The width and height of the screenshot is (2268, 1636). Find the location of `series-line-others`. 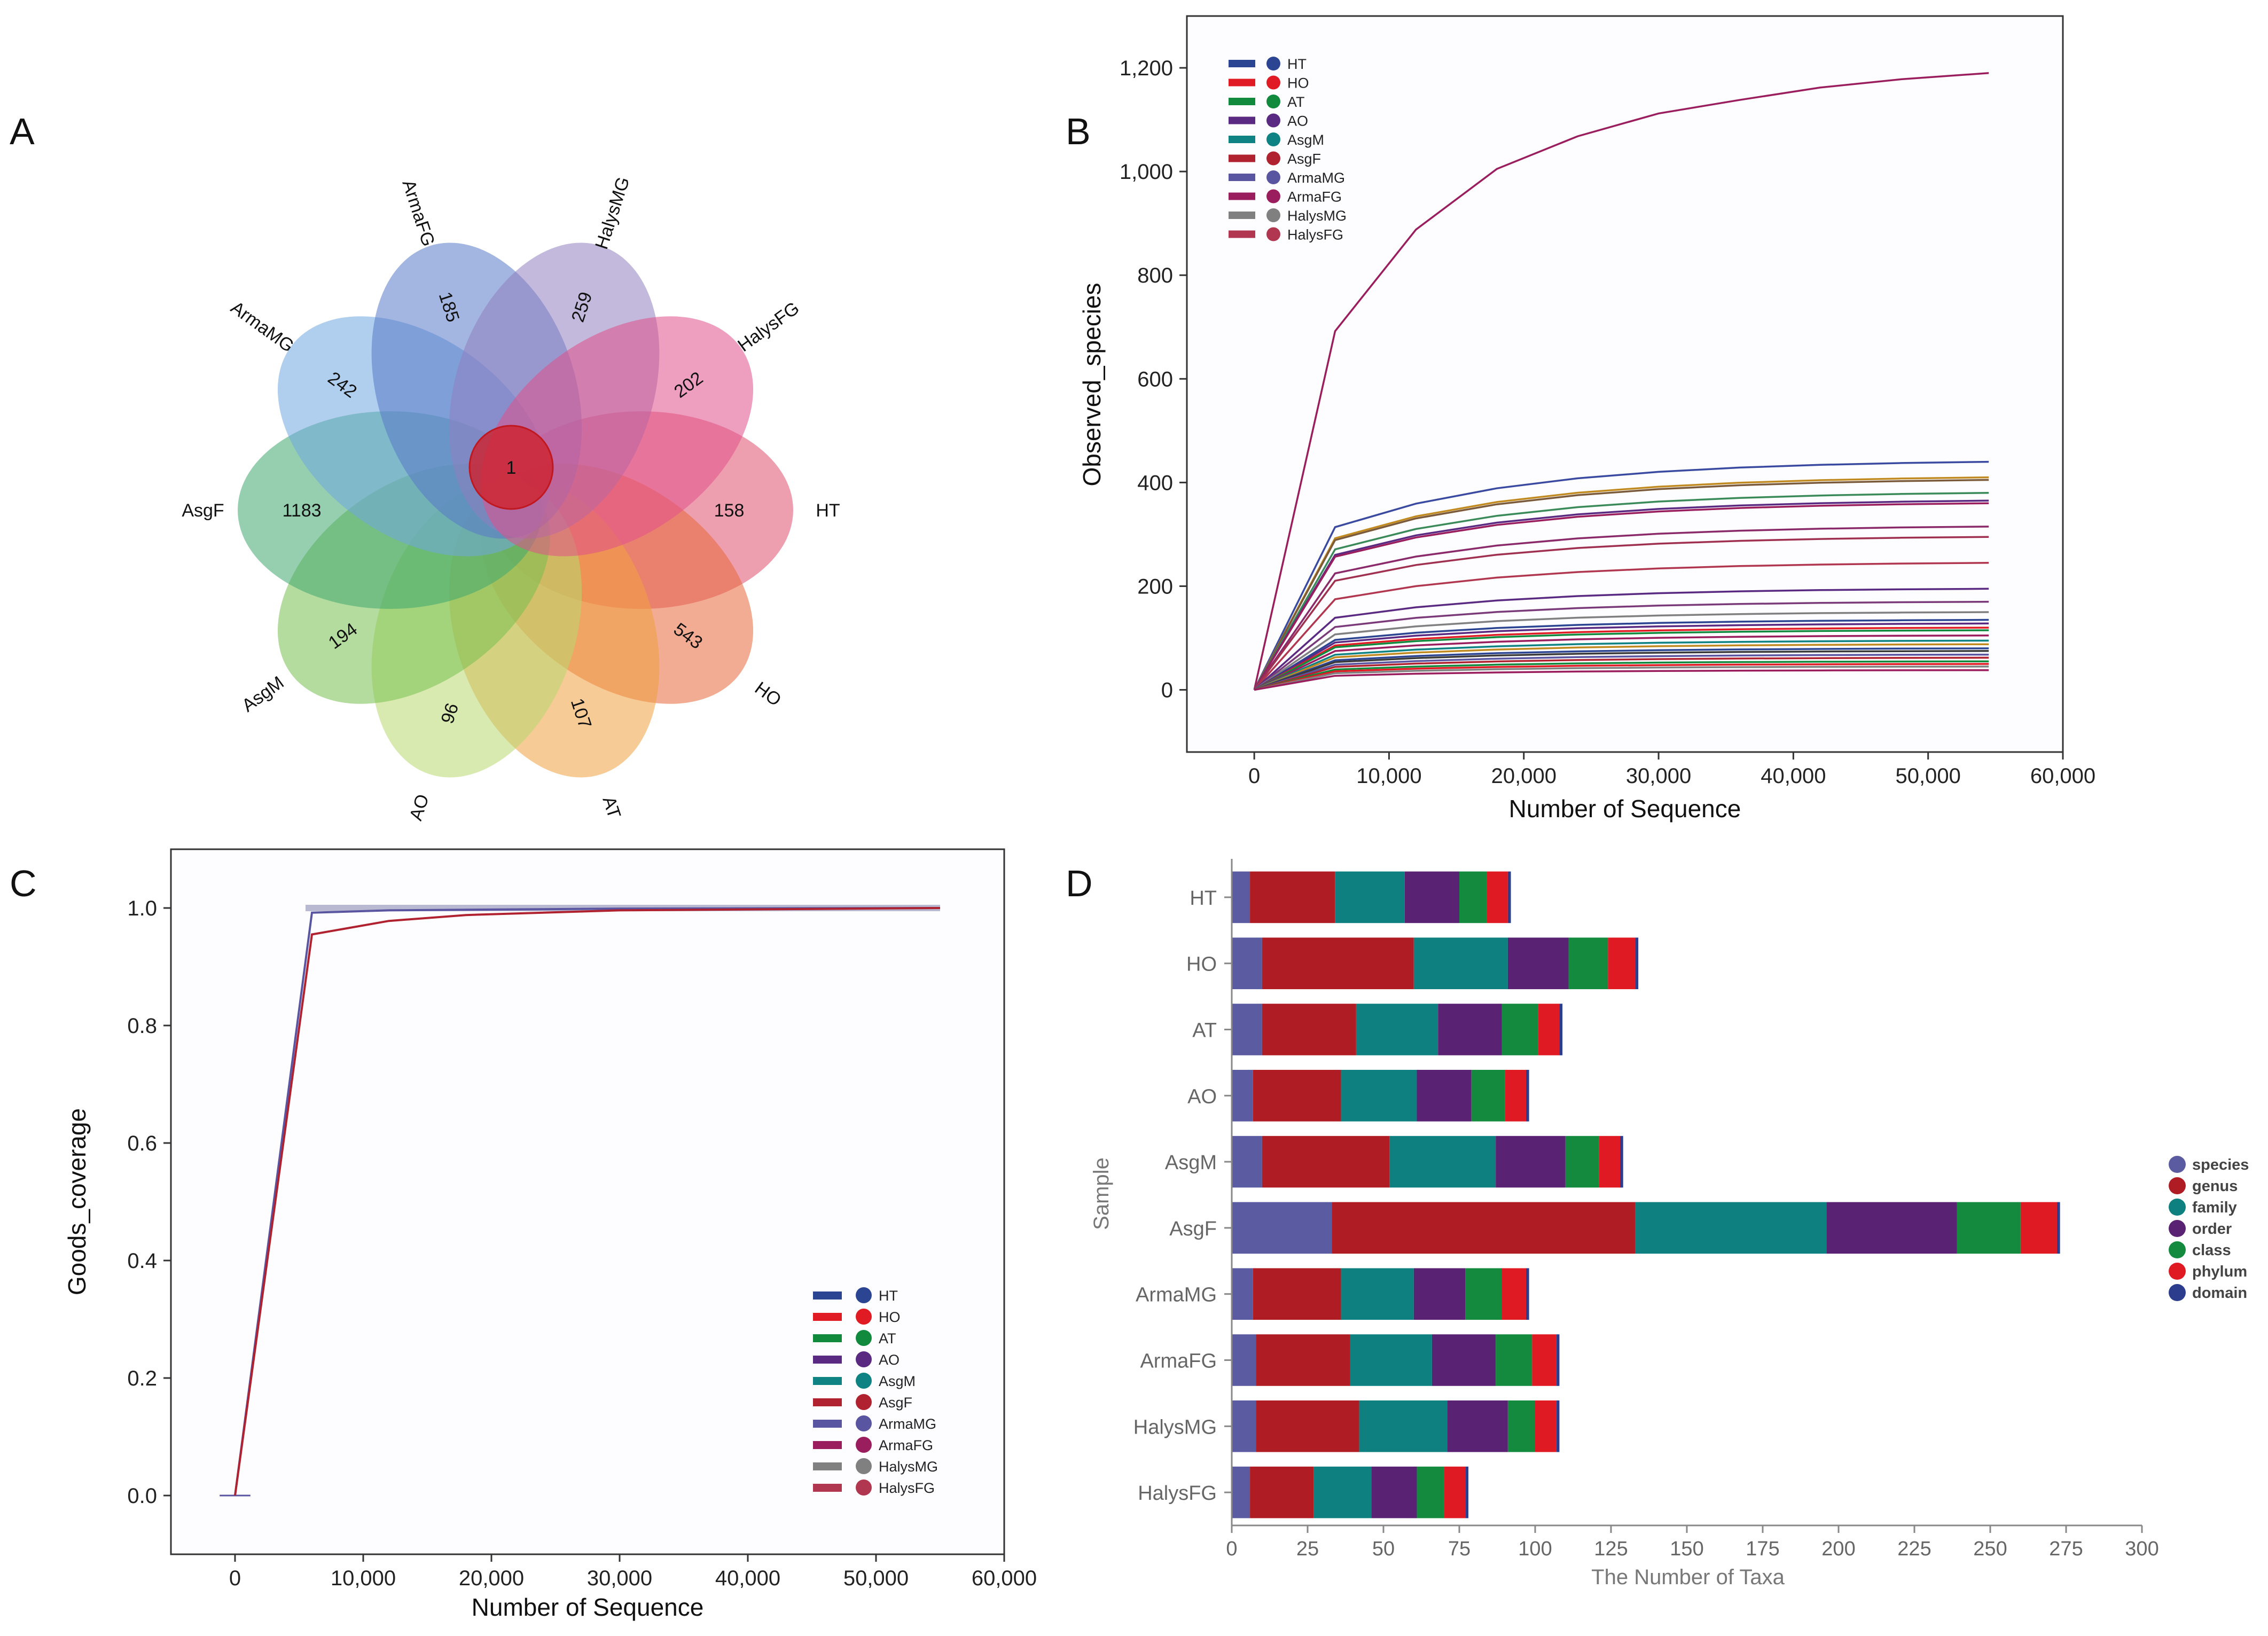

series-line-others is located at coordinates (587, 1201).